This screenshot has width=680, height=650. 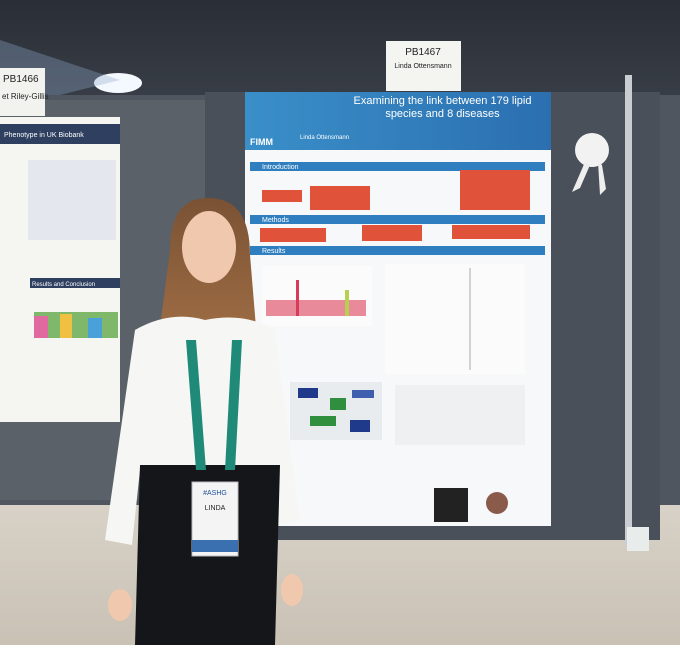 I want to click on heatmap, so click(x=336, y=411).